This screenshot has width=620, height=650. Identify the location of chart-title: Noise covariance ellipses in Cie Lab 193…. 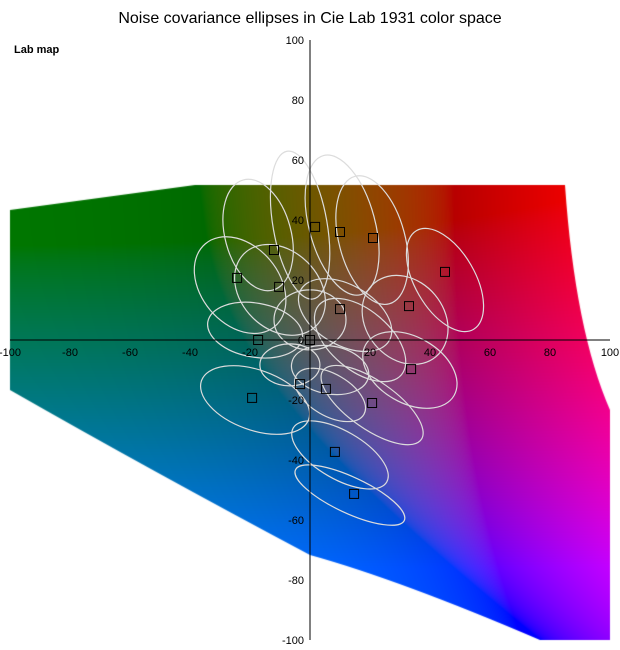
(310, 18).